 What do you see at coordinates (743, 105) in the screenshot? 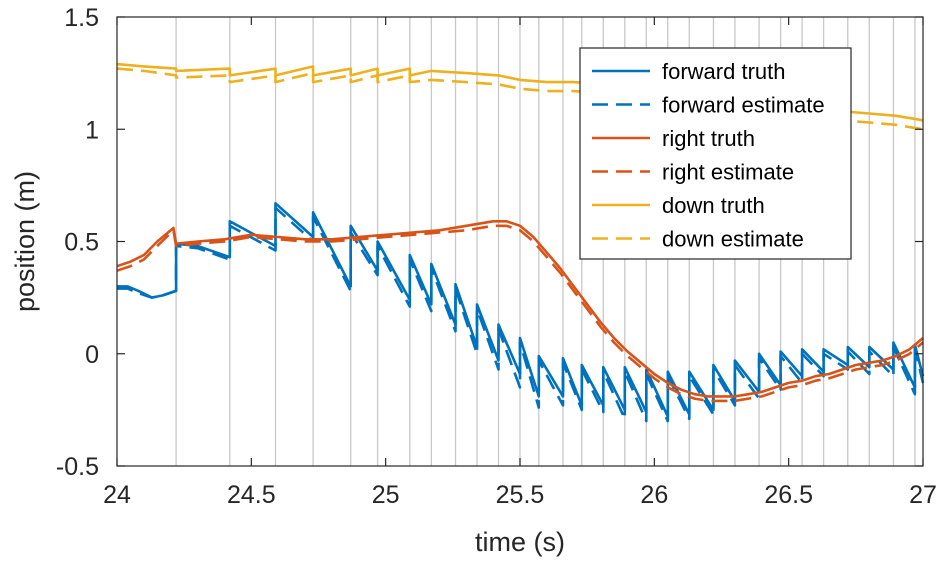
I see `legend-label-1: forward estimate` at bounding box center [743, 105].